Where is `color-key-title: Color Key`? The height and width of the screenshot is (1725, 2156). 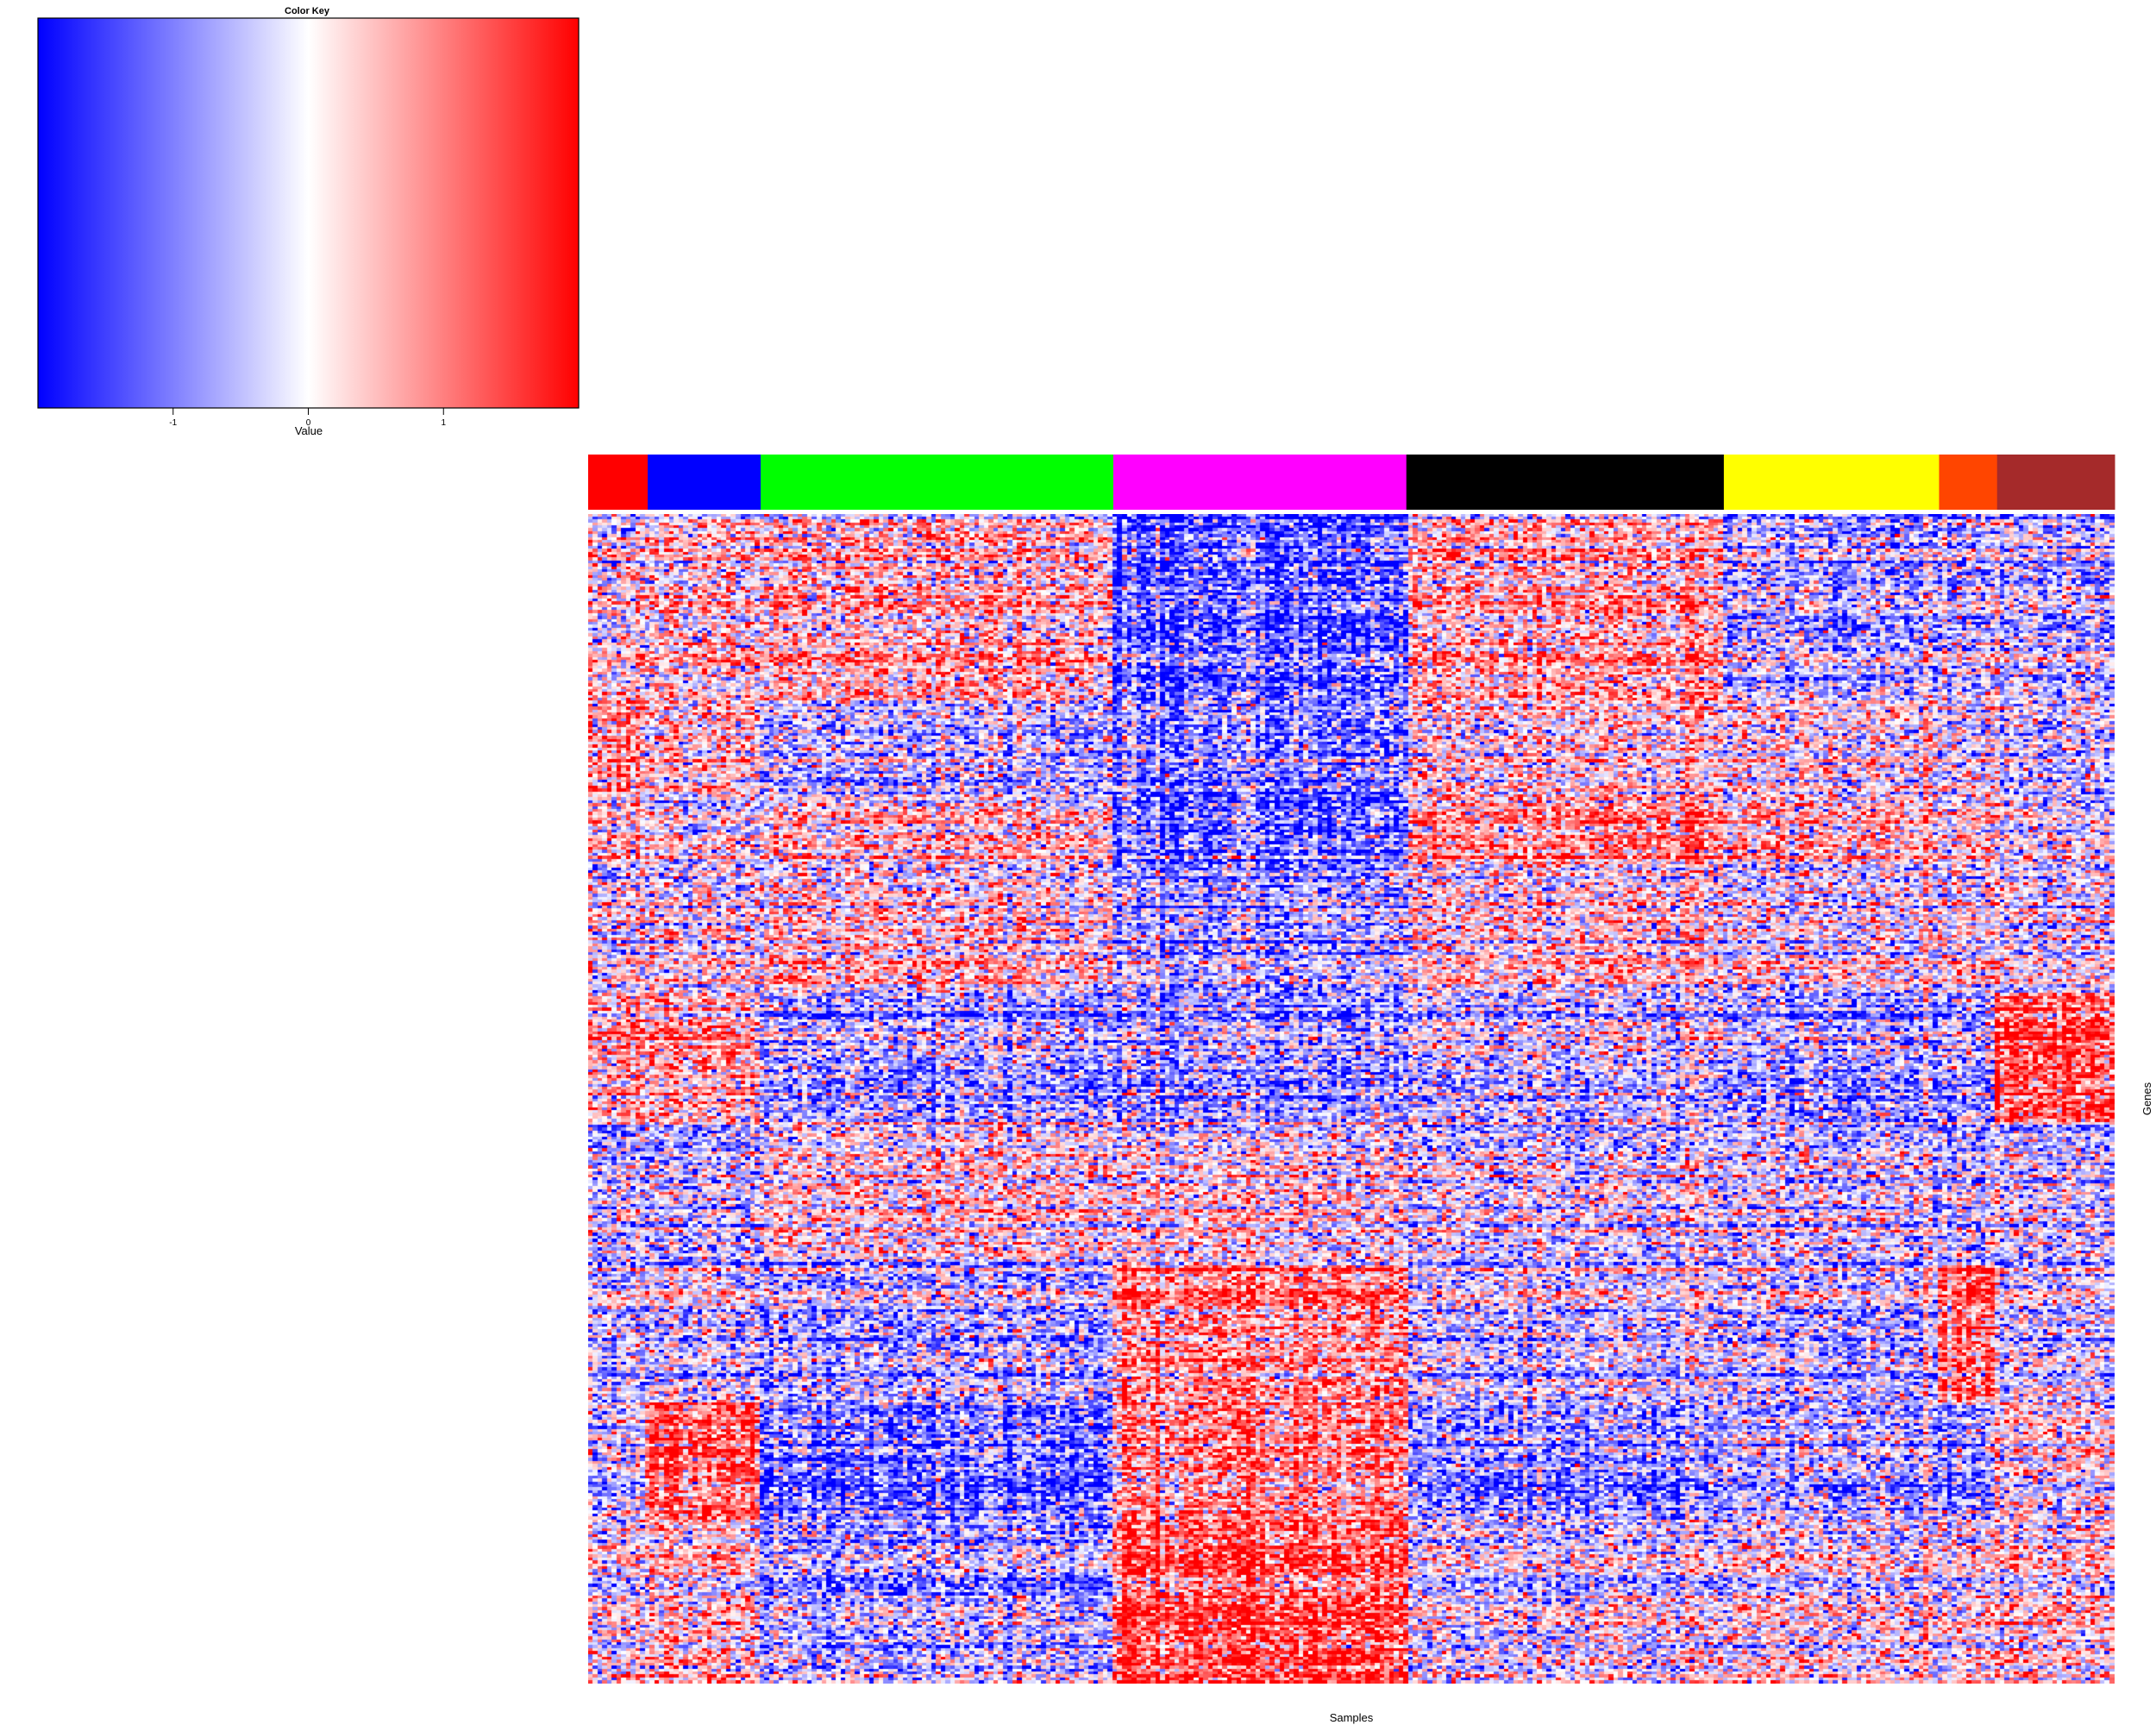 color-key-title: Color Key is located at coordinates (307, 11).